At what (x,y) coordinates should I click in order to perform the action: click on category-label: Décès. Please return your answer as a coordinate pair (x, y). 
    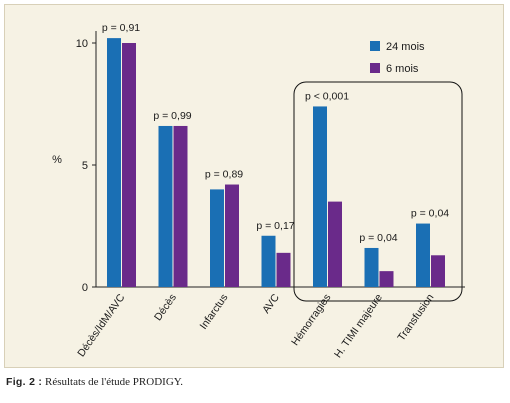
    Looking at the image, I should click on (165, 307).